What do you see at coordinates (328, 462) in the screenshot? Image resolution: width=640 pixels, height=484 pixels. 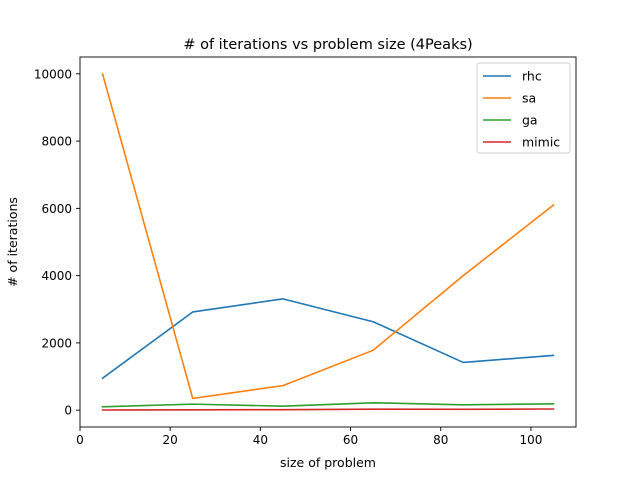 I see `x-axis-label: size of problem` at bounding box center [328, 462].